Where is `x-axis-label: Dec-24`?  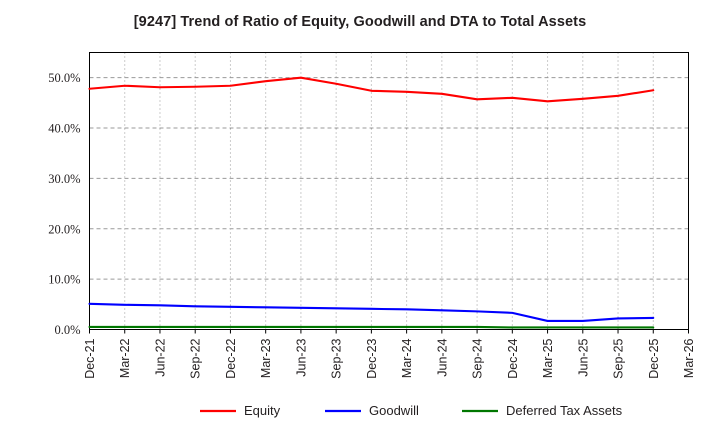 x-axis-label: Dec-24 is located at coordinates (513, 358).